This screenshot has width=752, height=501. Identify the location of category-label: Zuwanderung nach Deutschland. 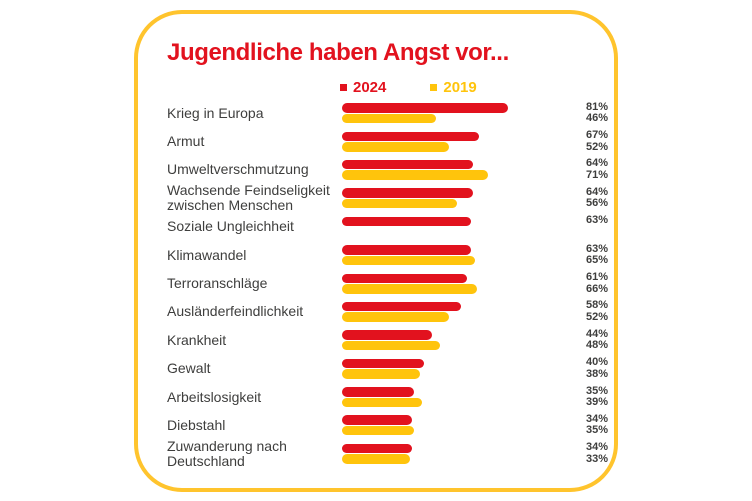
(227, 453).